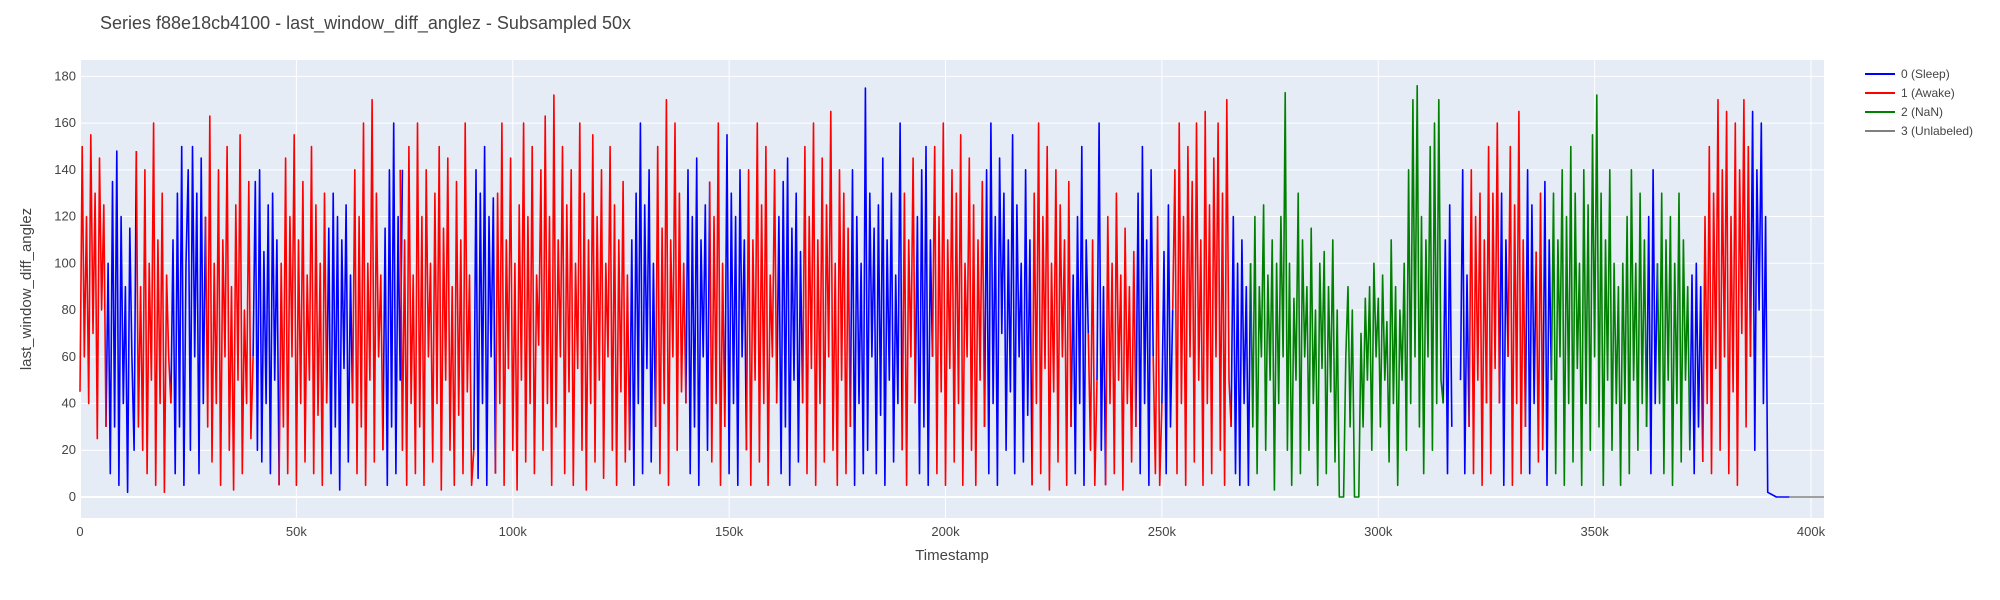 Image resolution: width=2000 pixels, height=600 pixels. Describe the element at coordinates (1928, 93) in the screenshot. I see `legend-label: 1 (Awake)` at that location.